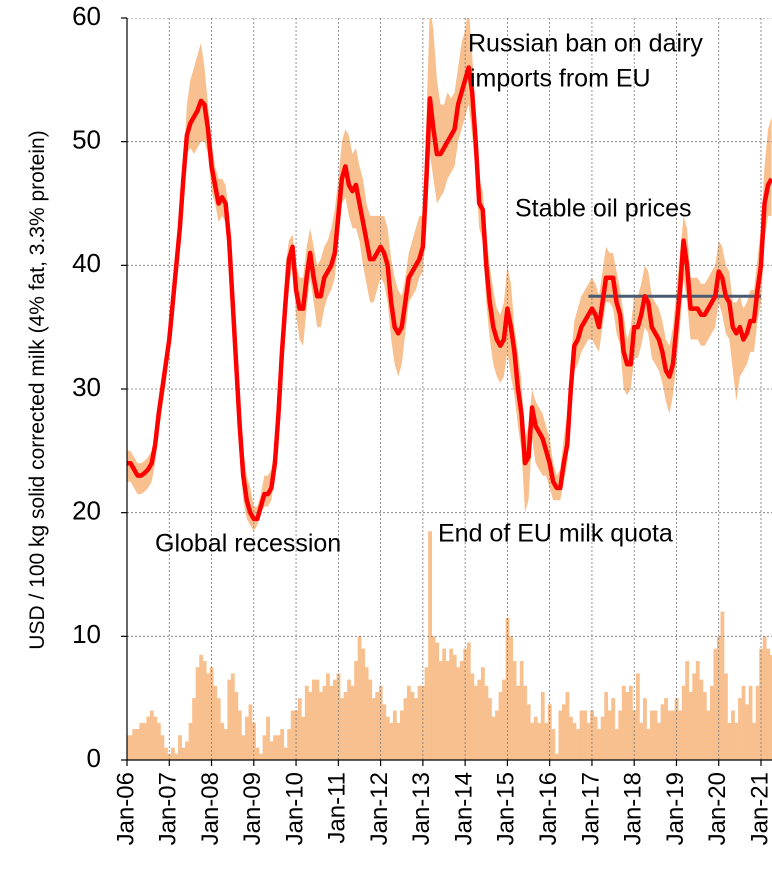 The width and height of the screenshot is (772, 879). Describe the element at coordinates (210, 808) in the screenshot. I see `x-tick-label: Jan-08` at that location.